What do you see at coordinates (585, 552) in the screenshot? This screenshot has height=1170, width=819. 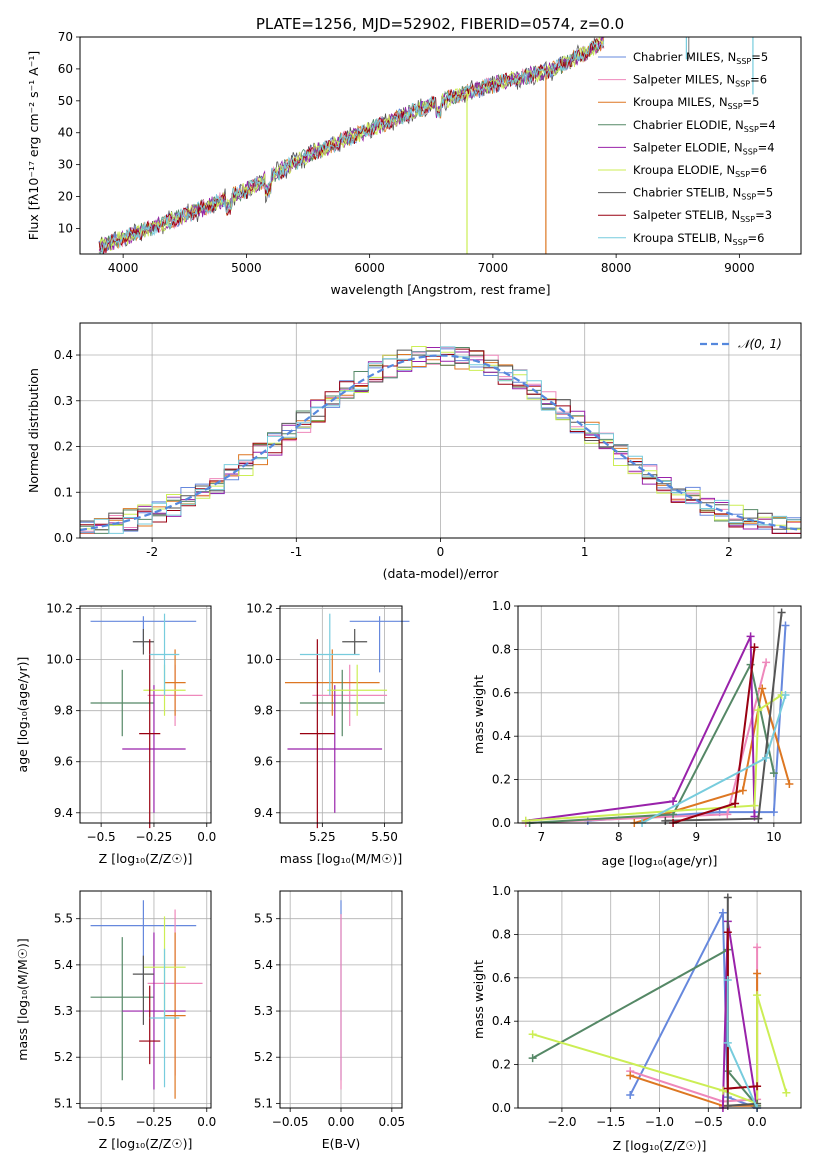 I see `x-tick-label: 1` at bounding box center [585, 552].